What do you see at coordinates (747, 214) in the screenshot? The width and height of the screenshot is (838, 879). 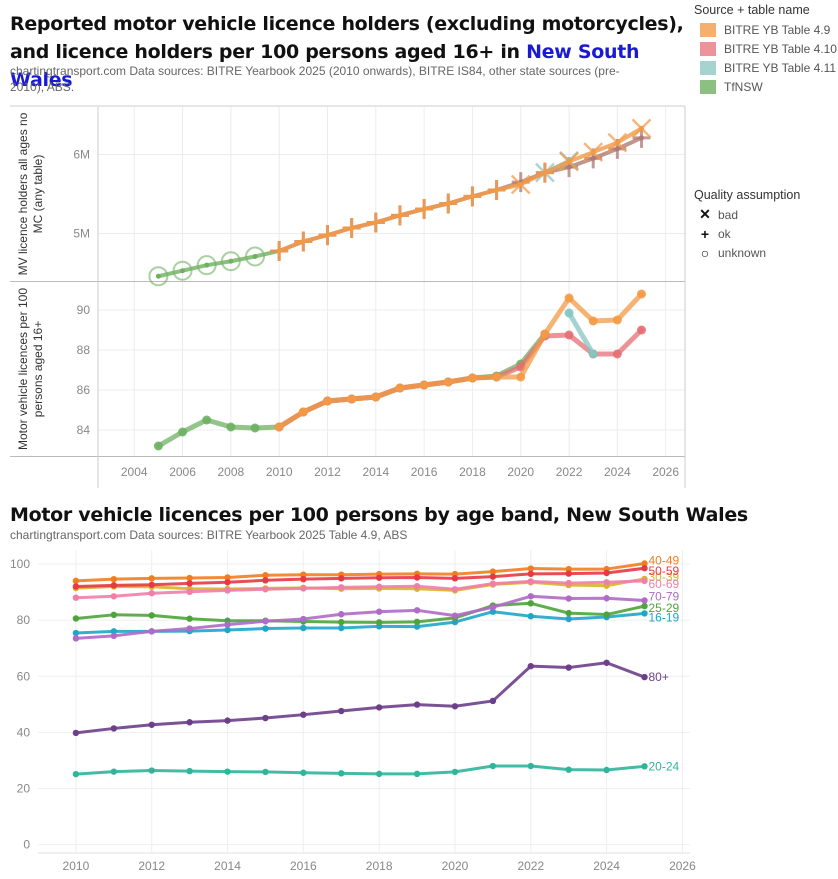 I see `legend-item-bad: ✕ bad` at bounding box center [747, 214].